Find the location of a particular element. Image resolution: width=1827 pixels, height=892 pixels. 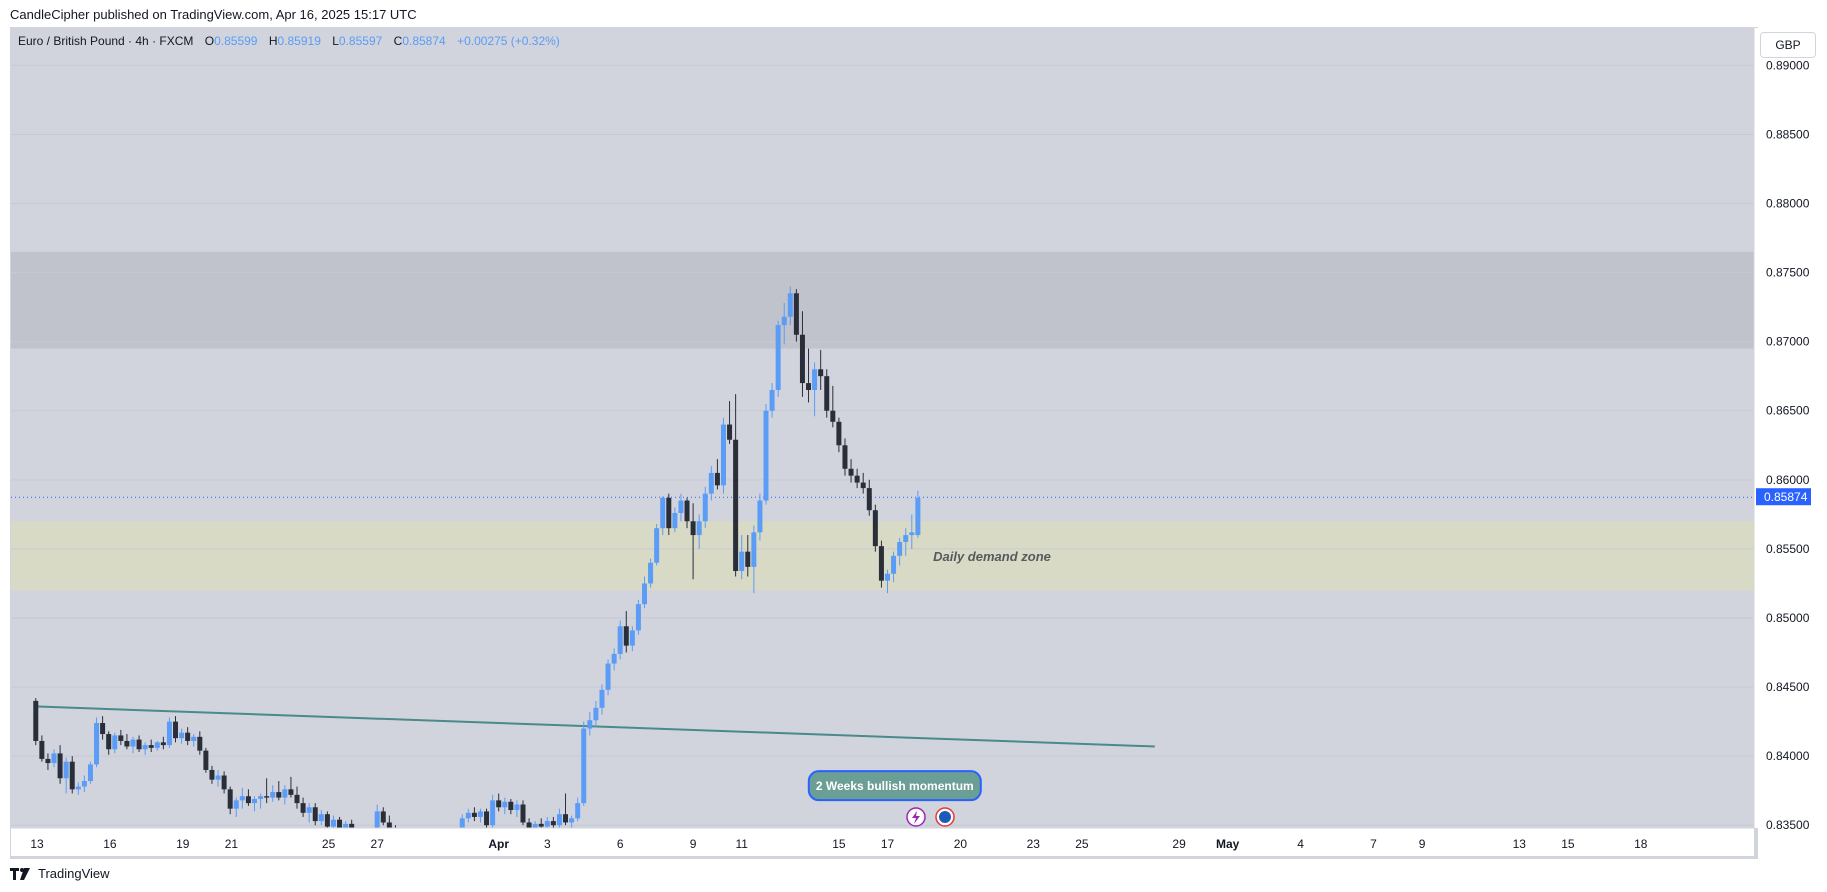

y-tick-label: 0.85500 is located at coordinates (1788, 549).